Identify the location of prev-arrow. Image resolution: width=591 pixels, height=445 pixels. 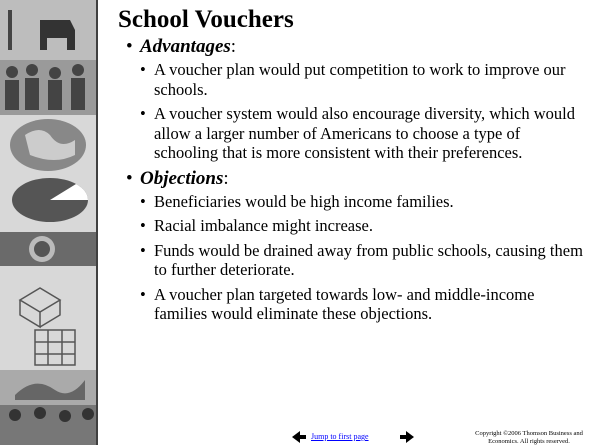
(299, 437).